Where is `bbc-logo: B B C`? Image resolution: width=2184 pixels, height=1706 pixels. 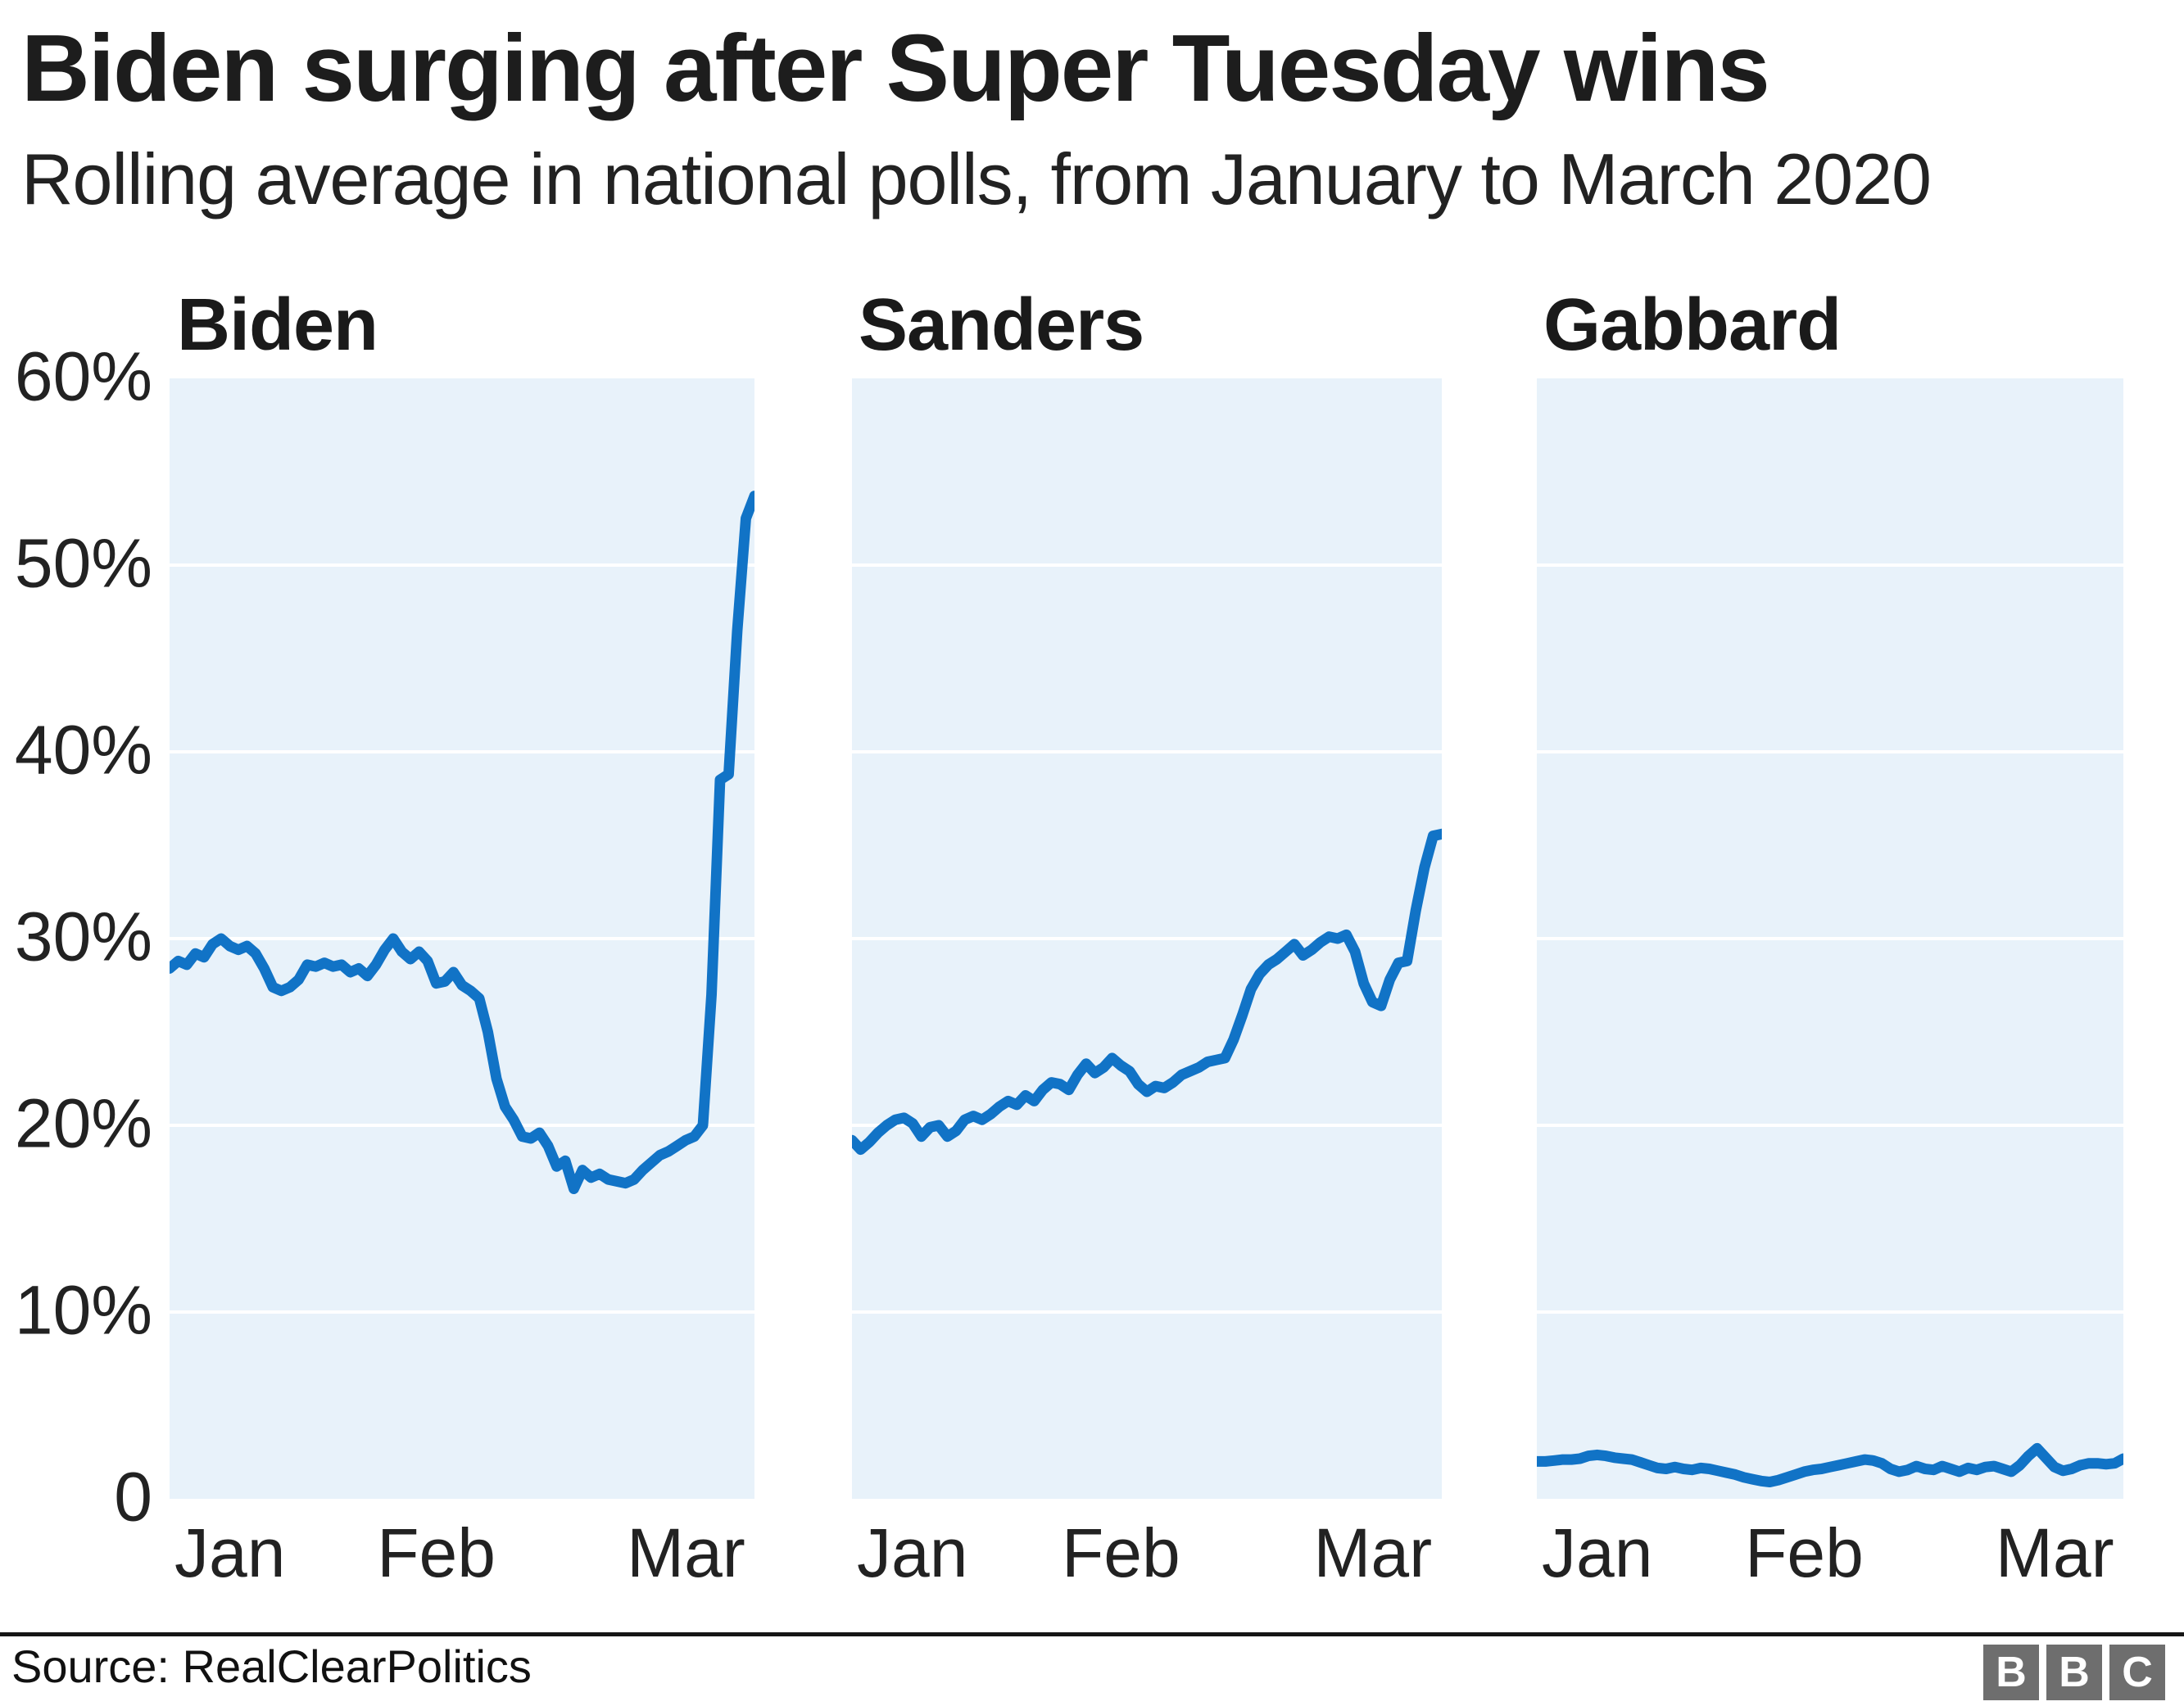 bbc-logo: B B C is located at coordinates (2074, 1672).